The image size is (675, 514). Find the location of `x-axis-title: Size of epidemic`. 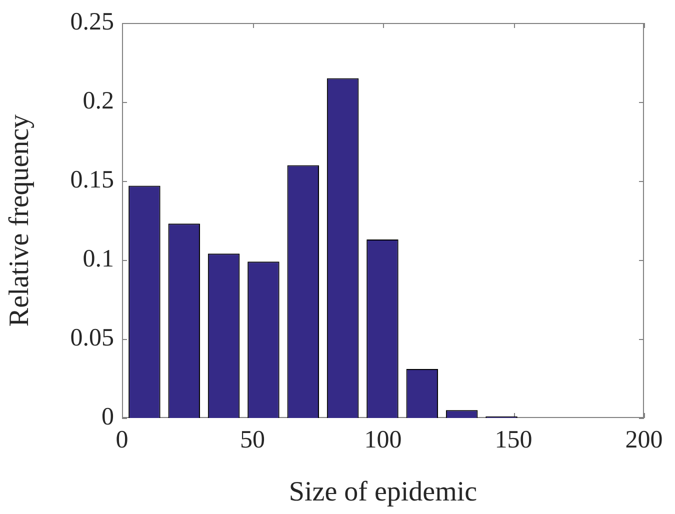

x-axis-title: Size of epidemic is located at coordinates (383, 492).